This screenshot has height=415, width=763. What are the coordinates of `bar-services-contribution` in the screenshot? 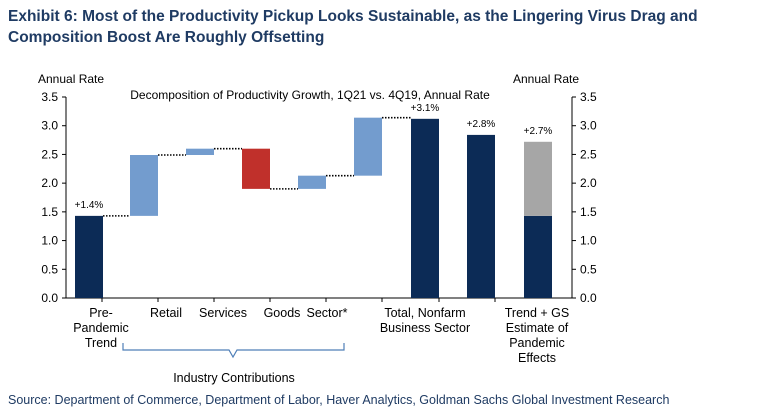 It's located at (200, 152).